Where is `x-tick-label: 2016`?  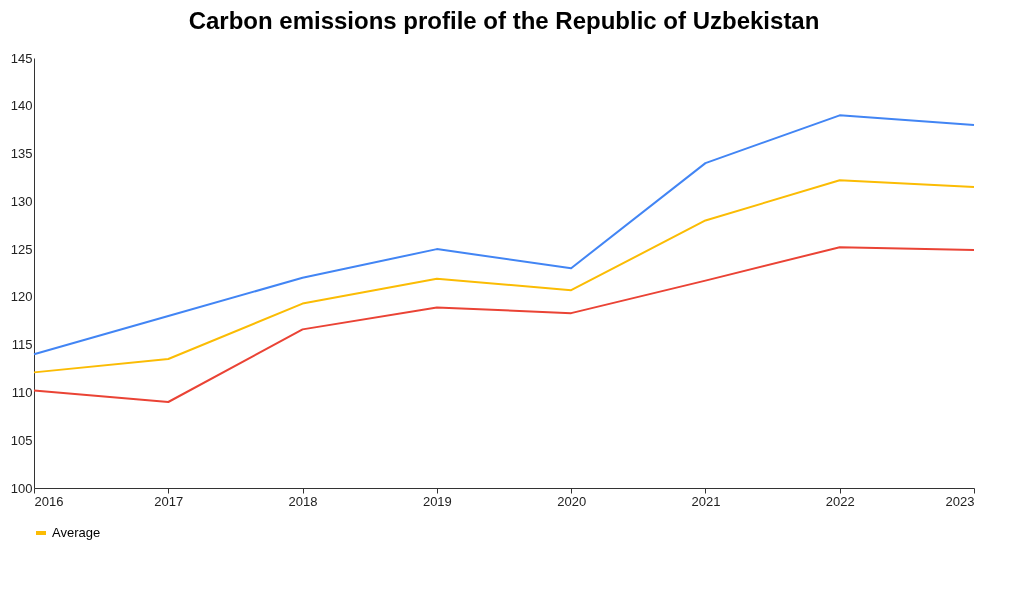
x-tick-label: 2016 is located at coordinates (49, 501).